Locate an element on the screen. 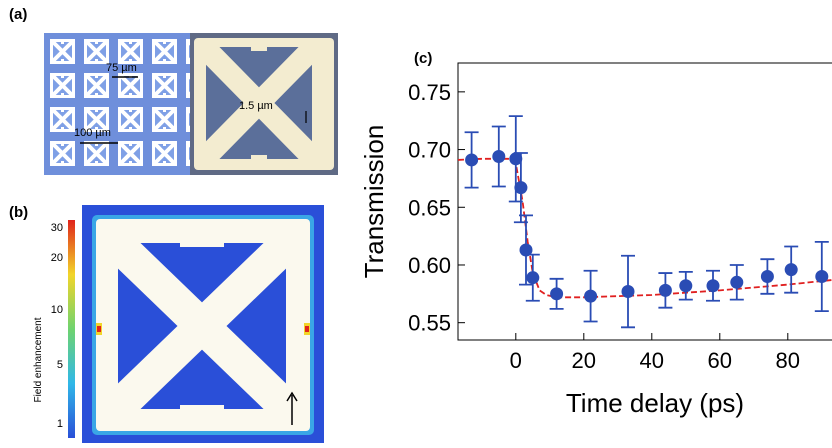 The height and width of the screenshot is (448, 832). x-tick-label: 20 is located at coordinates (584, 360).